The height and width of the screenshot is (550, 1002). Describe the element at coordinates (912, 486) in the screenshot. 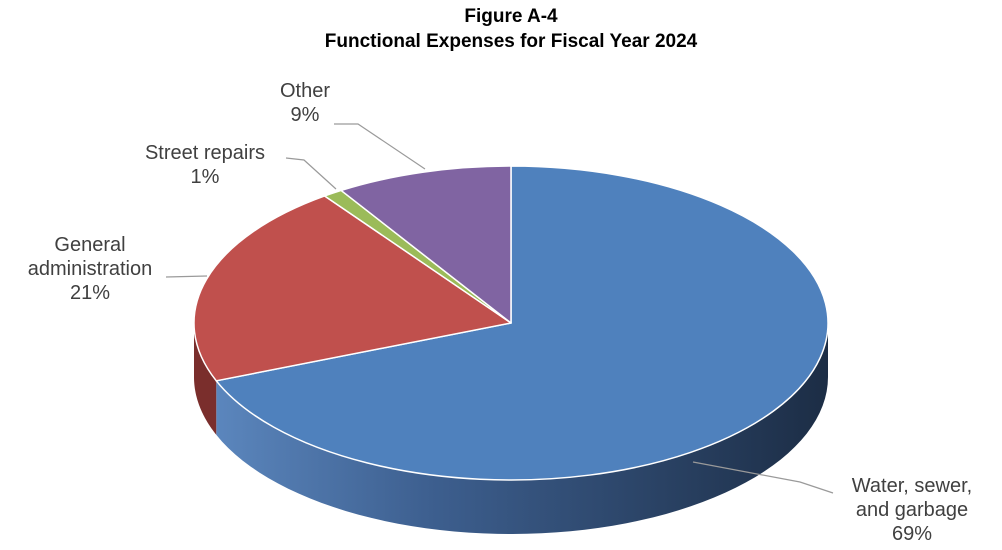

I see `slice-category-label-0: Water, sewer,` at that location.